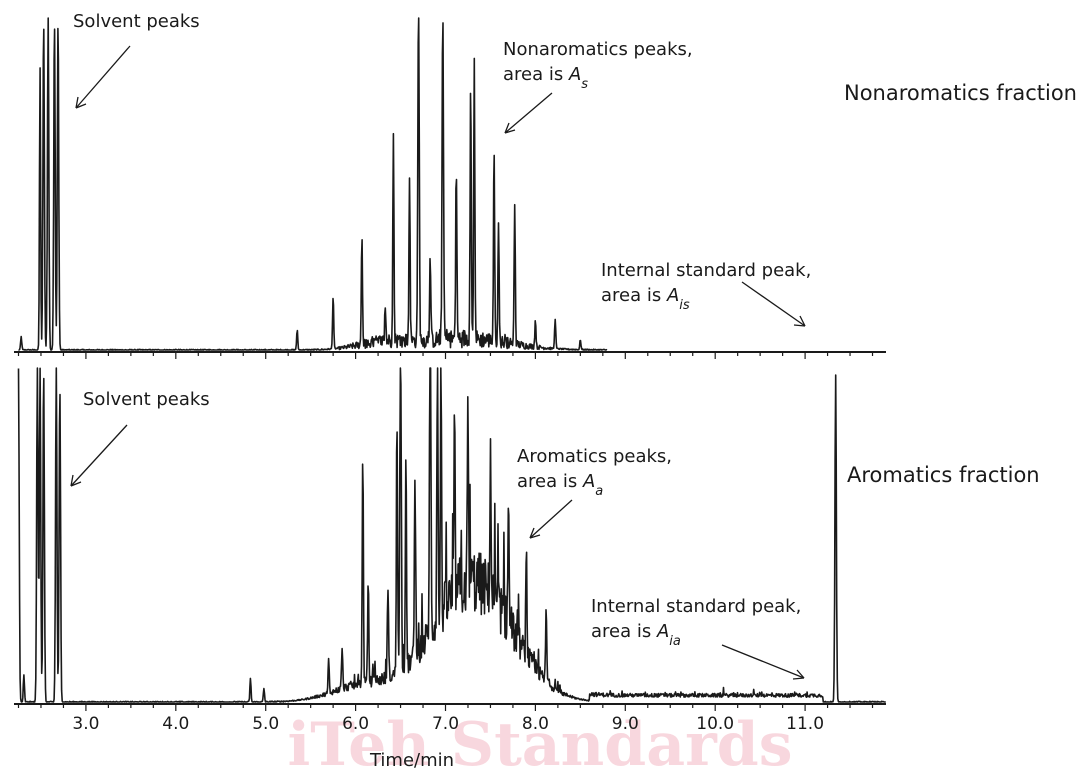 The image size is (1077, 771). Describe the element at coordinates (763, 661) in the screenshot. I see `internal-standard-arrow-bottom` at that location.